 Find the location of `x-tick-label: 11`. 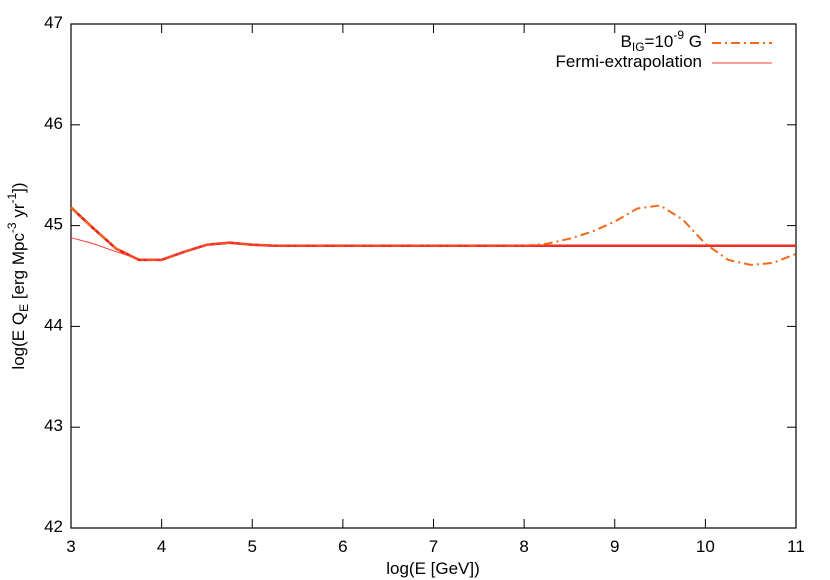

x-tick-label: 11 is located at coordinates (796, 546).